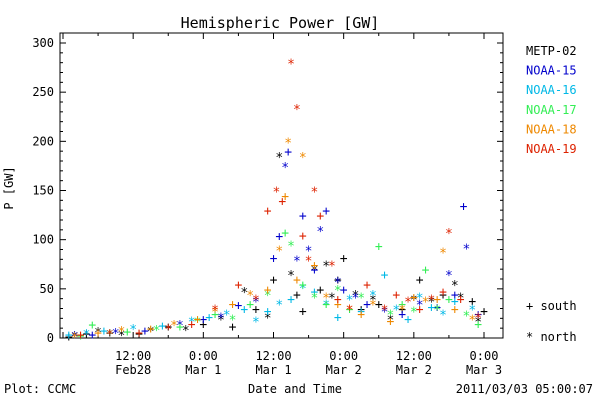 This screenshot has height=400, width=600. I want to click on footer-timestamp: 2011/03/03 05:00:07, so click(524, 389).